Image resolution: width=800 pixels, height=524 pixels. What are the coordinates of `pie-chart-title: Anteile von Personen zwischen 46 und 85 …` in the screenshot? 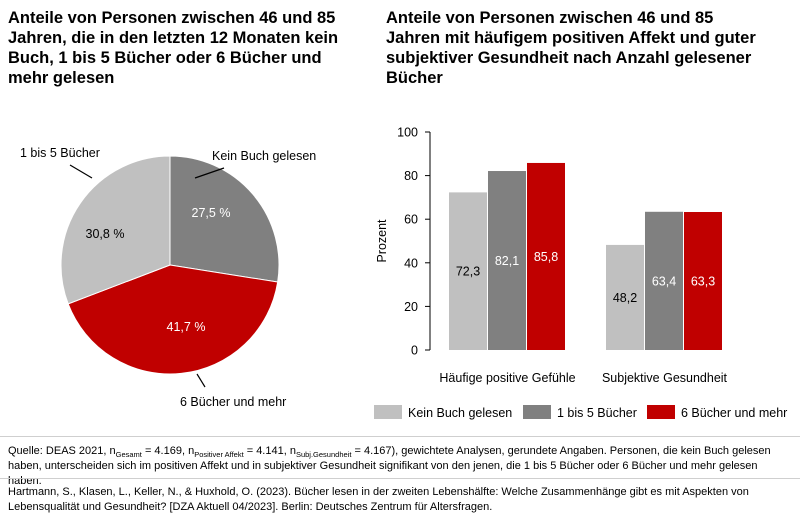 It's located at (173, 48).